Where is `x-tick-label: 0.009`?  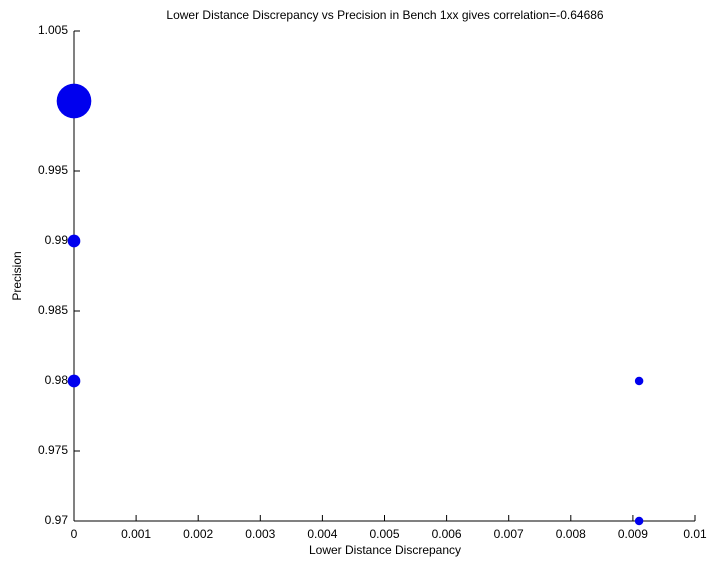
x-tick-label: 0.009 is located at coordinates (633, 534).